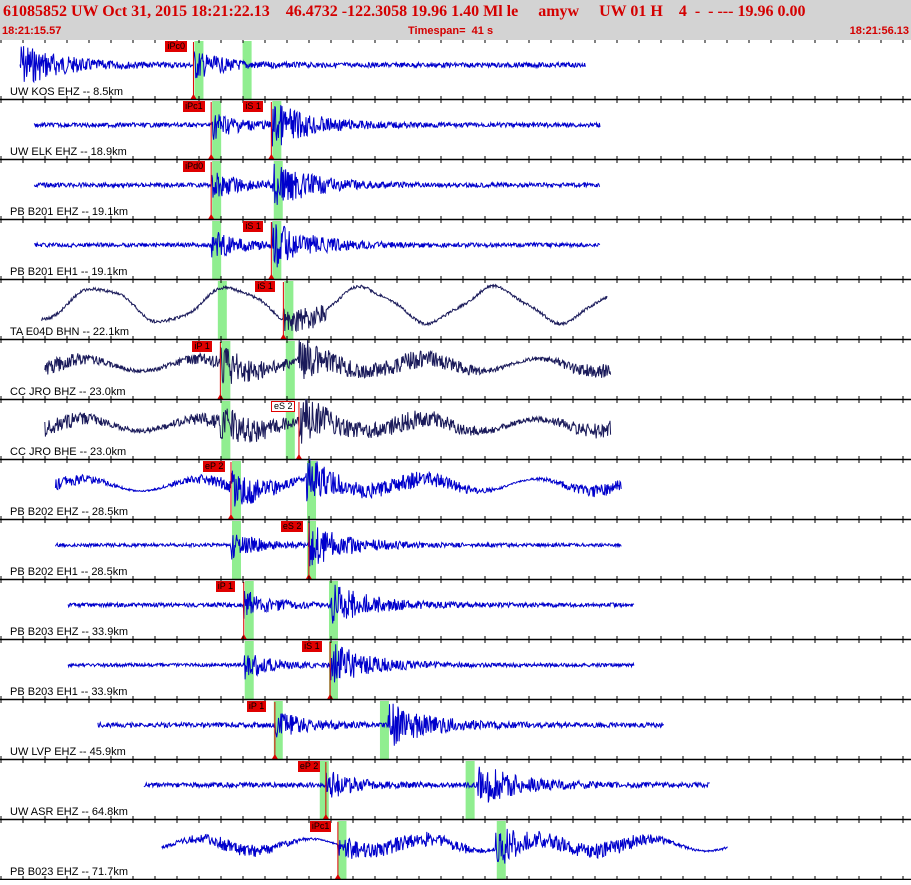  What do you see at coordinates (69, 692) in the screenshot?
I see `station-label: PB B203 EH1 -- 33.9km` at bounding box center [69, 692].